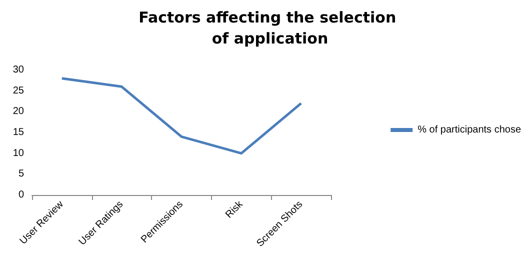 The width and height of the screenshot is (531, 260). I want to click on y-tick-label: 20, so click(18, 112).